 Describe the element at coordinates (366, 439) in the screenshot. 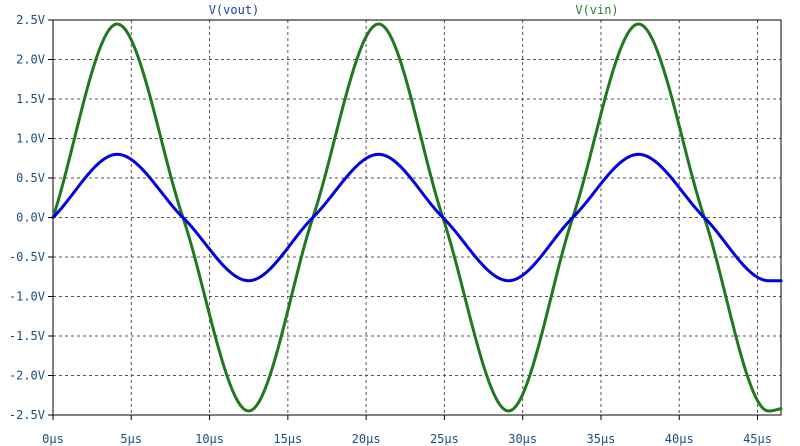

I see `x-tick-label: 20µs` at that location.